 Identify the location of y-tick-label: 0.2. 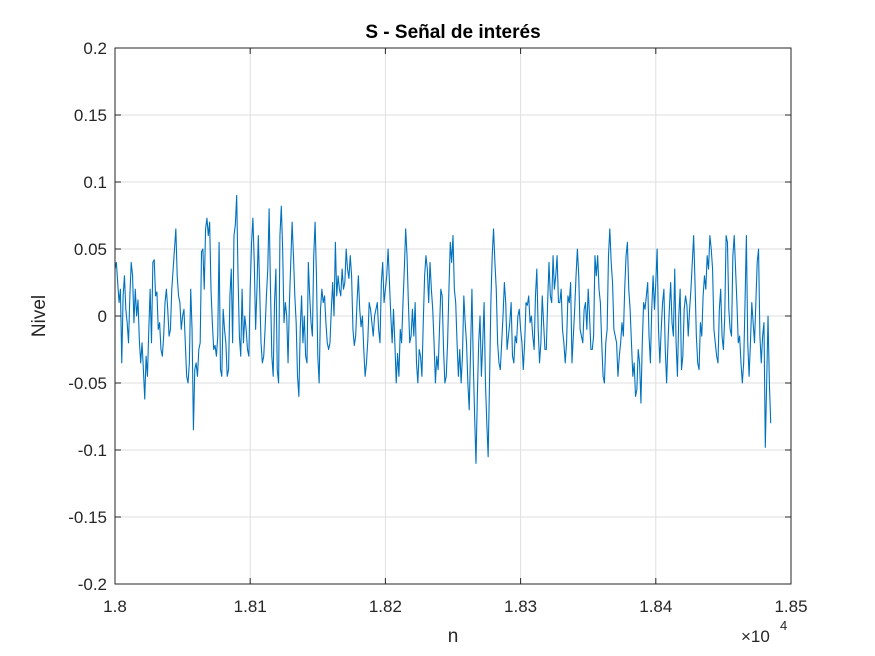
(95, 48).